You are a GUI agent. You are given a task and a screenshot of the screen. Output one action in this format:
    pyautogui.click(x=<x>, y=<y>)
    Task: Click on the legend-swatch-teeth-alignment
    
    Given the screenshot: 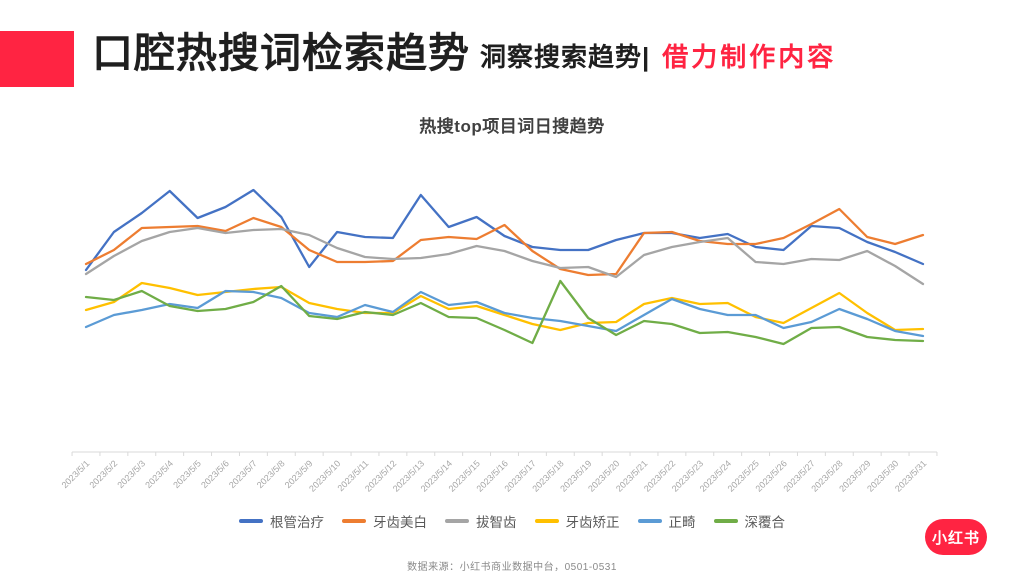 What is the action you would take?
    pyautogui.click(x=546, y=521)
    